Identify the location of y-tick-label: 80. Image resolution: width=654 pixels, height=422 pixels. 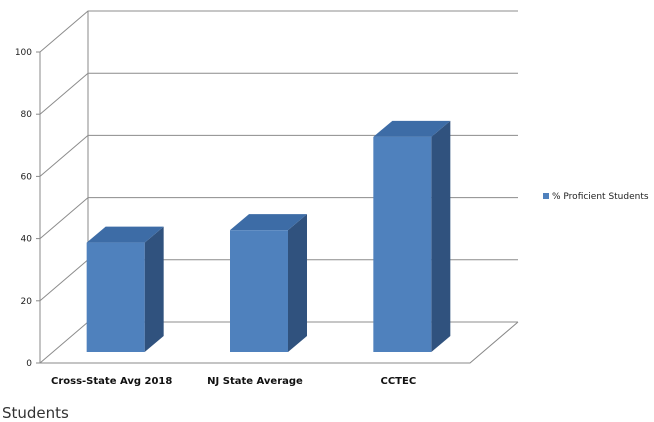
(27, 115).